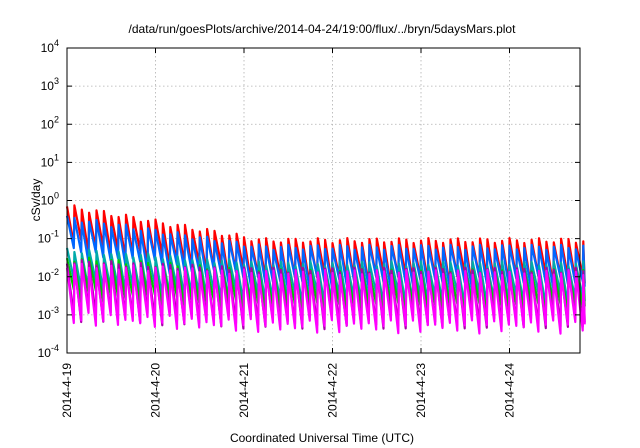  I want to click on y-tick-label: 10³, so click(50, 84).